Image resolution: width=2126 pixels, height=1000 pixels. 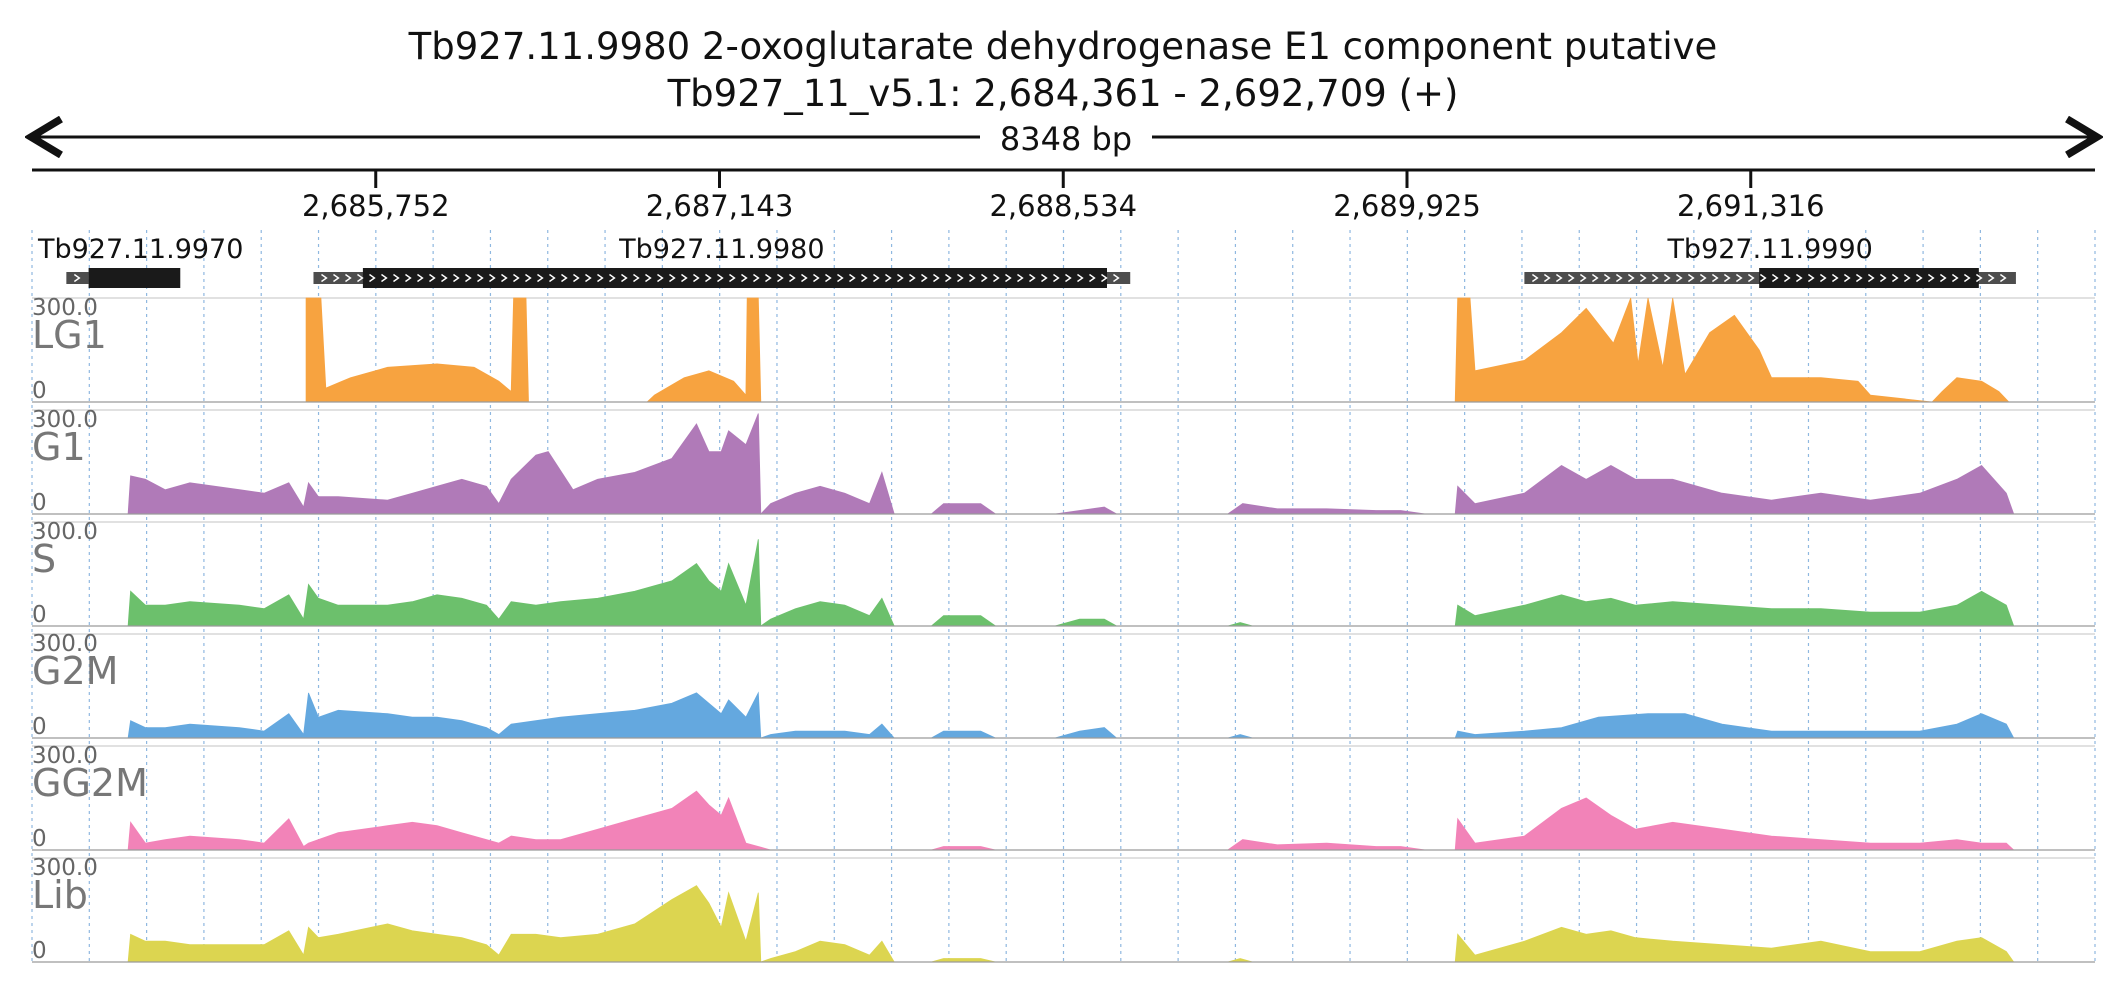 What do you see at coordinates (60, 895) in the screenshot?
I see `track-name: Lib` at bounding box center [60, 895].